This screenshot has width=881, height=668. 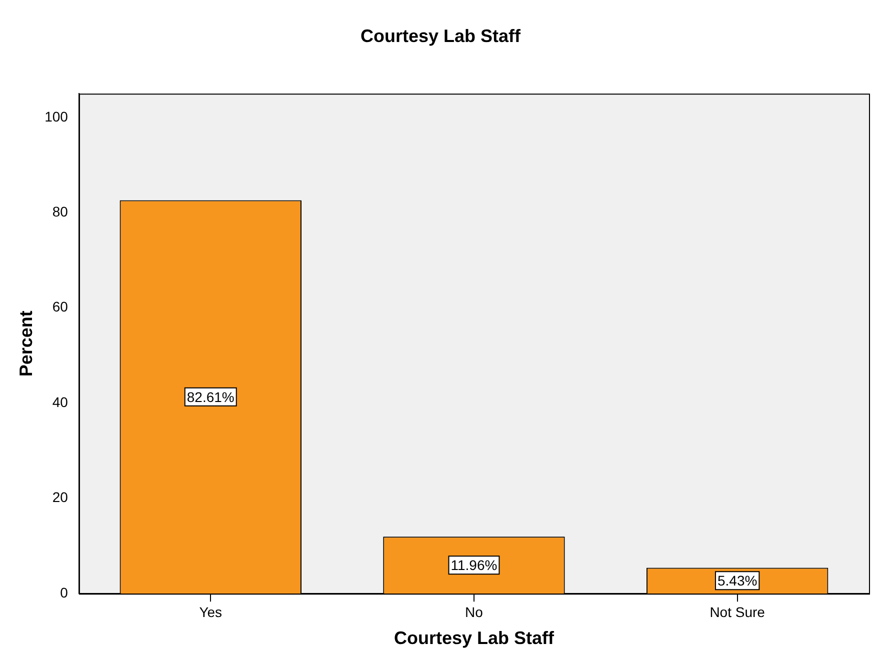 I want to click on y-tick-label: 80, so click(x=60, y=212).